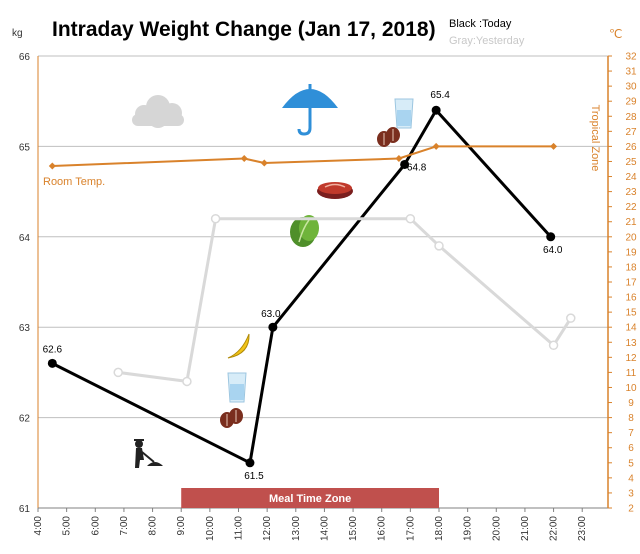  I want to click on cloud-icon, so click(158, 111).